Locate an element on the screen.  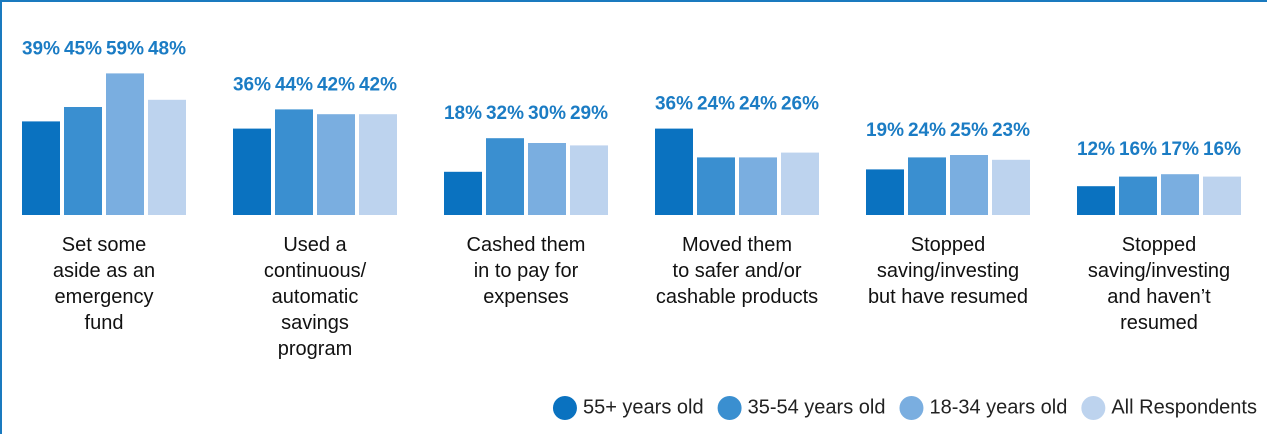
value-label: 30% is located at coordinates (547, 113).